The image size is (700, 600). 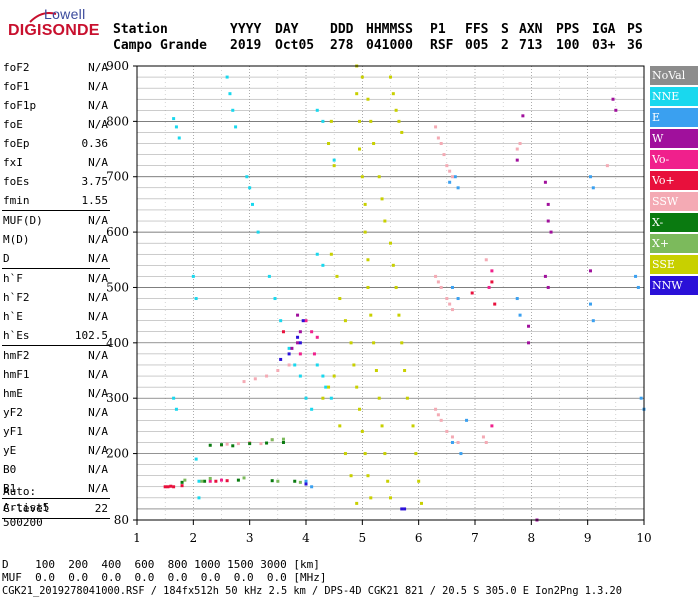 What do you see at coordinates (56, 105) in the screenshot?
I see `param-row-fof1p: foF1p N/A` at bounding box center [56, 105].